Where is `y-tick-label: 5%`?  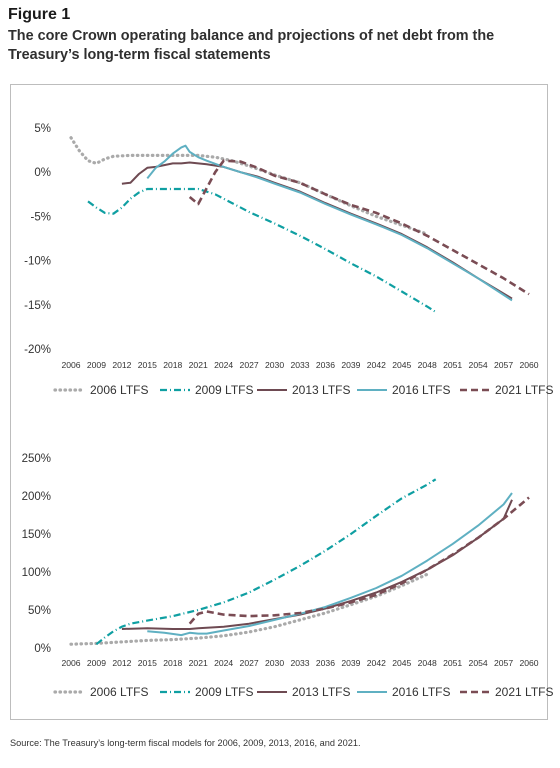 y-tick-label: 5% is located at coordinates (42, 129).